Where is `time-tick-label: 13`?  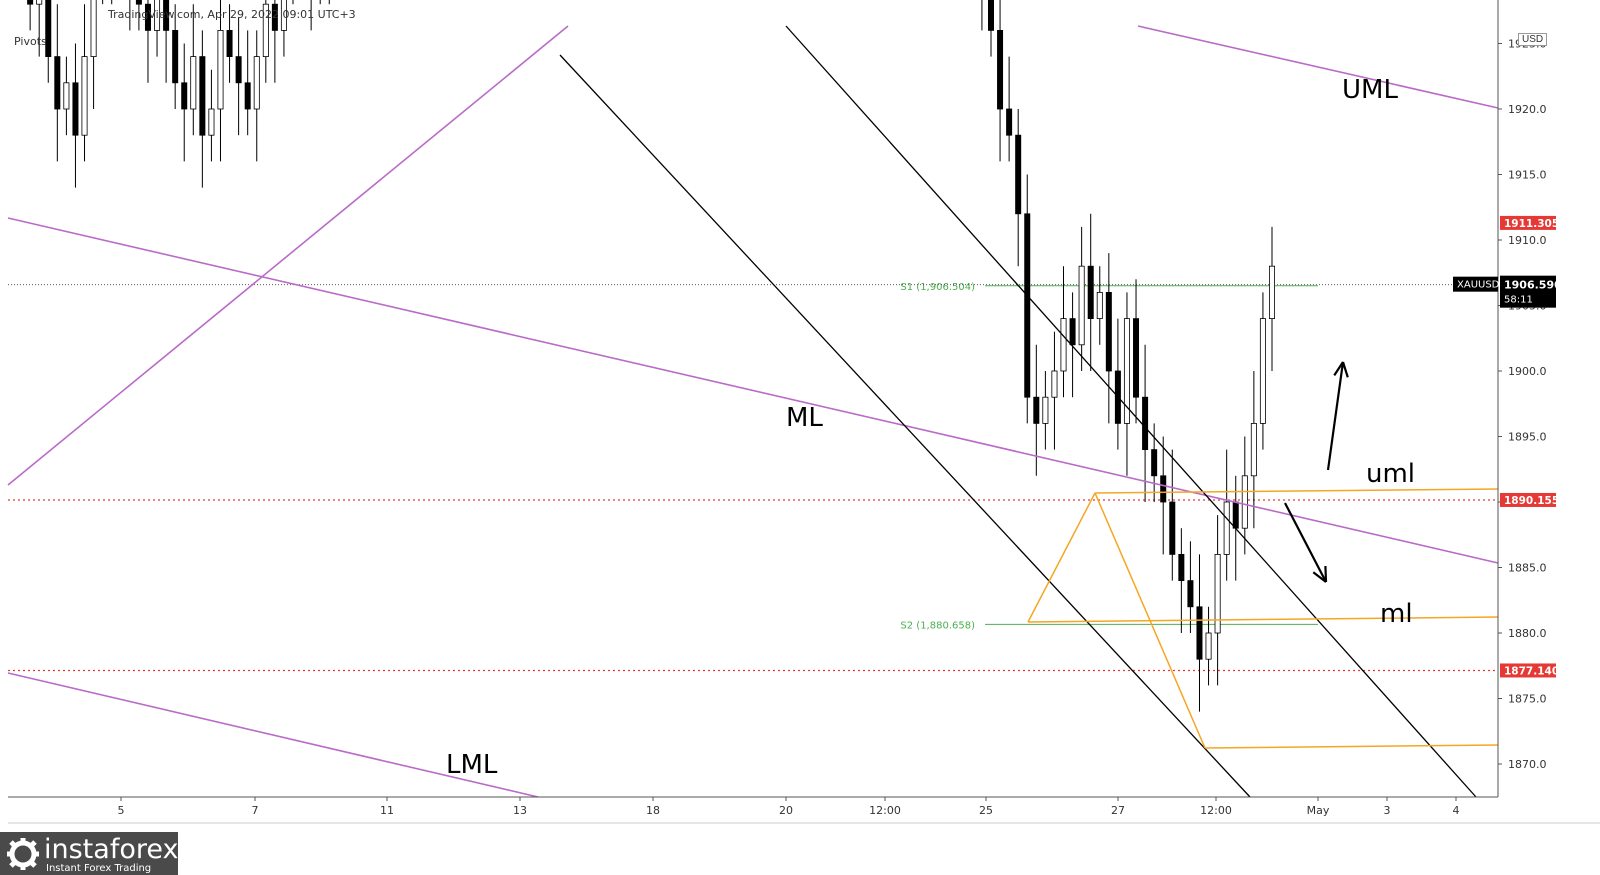 time-tick-label: 13 is located at coordinates (520, 810).